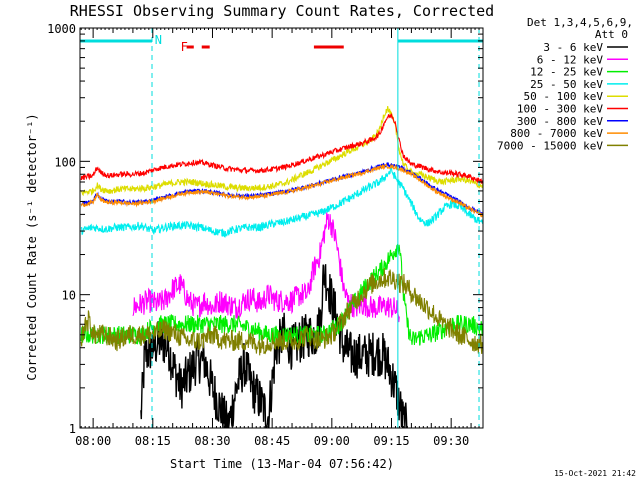 The width and height of the screenshot is (640, 480). I want to click on legend-entry-label: 25 - 50 keV, so click(566, 84).